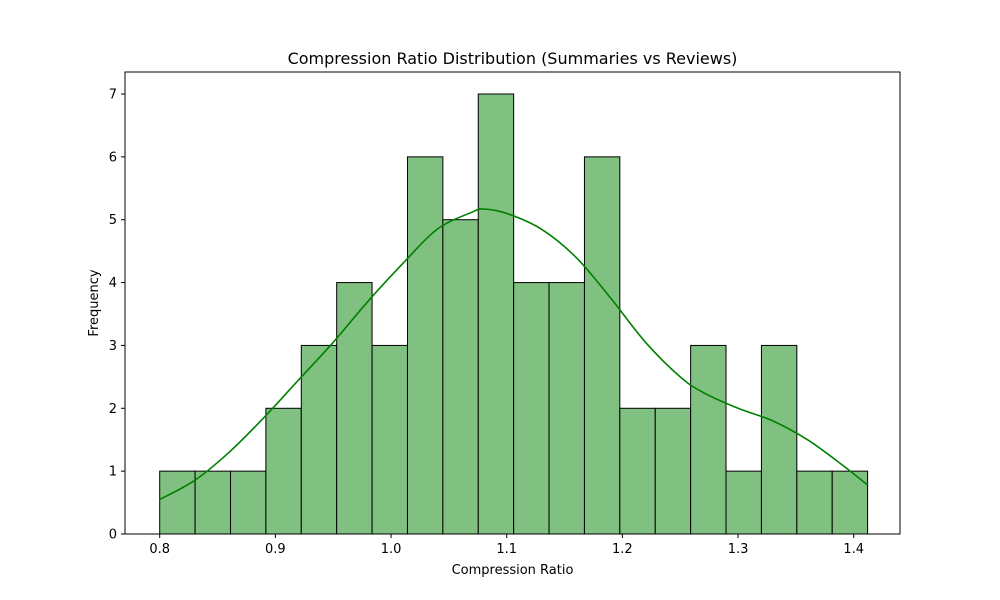 Image resolution: width=1000 pixels, height=600 pixels. Describe the element at coordinates (113, 409) in the screenshot. I see `y-tick-label: 2` at that location.